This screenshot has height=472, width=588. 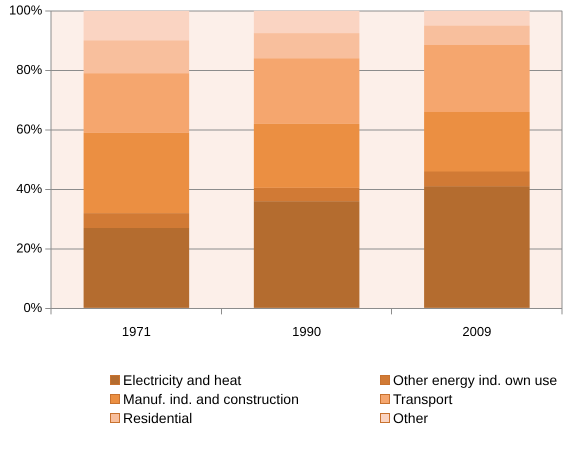 I want to click on x-tick-label: 1990, so click(x=307, y=331).